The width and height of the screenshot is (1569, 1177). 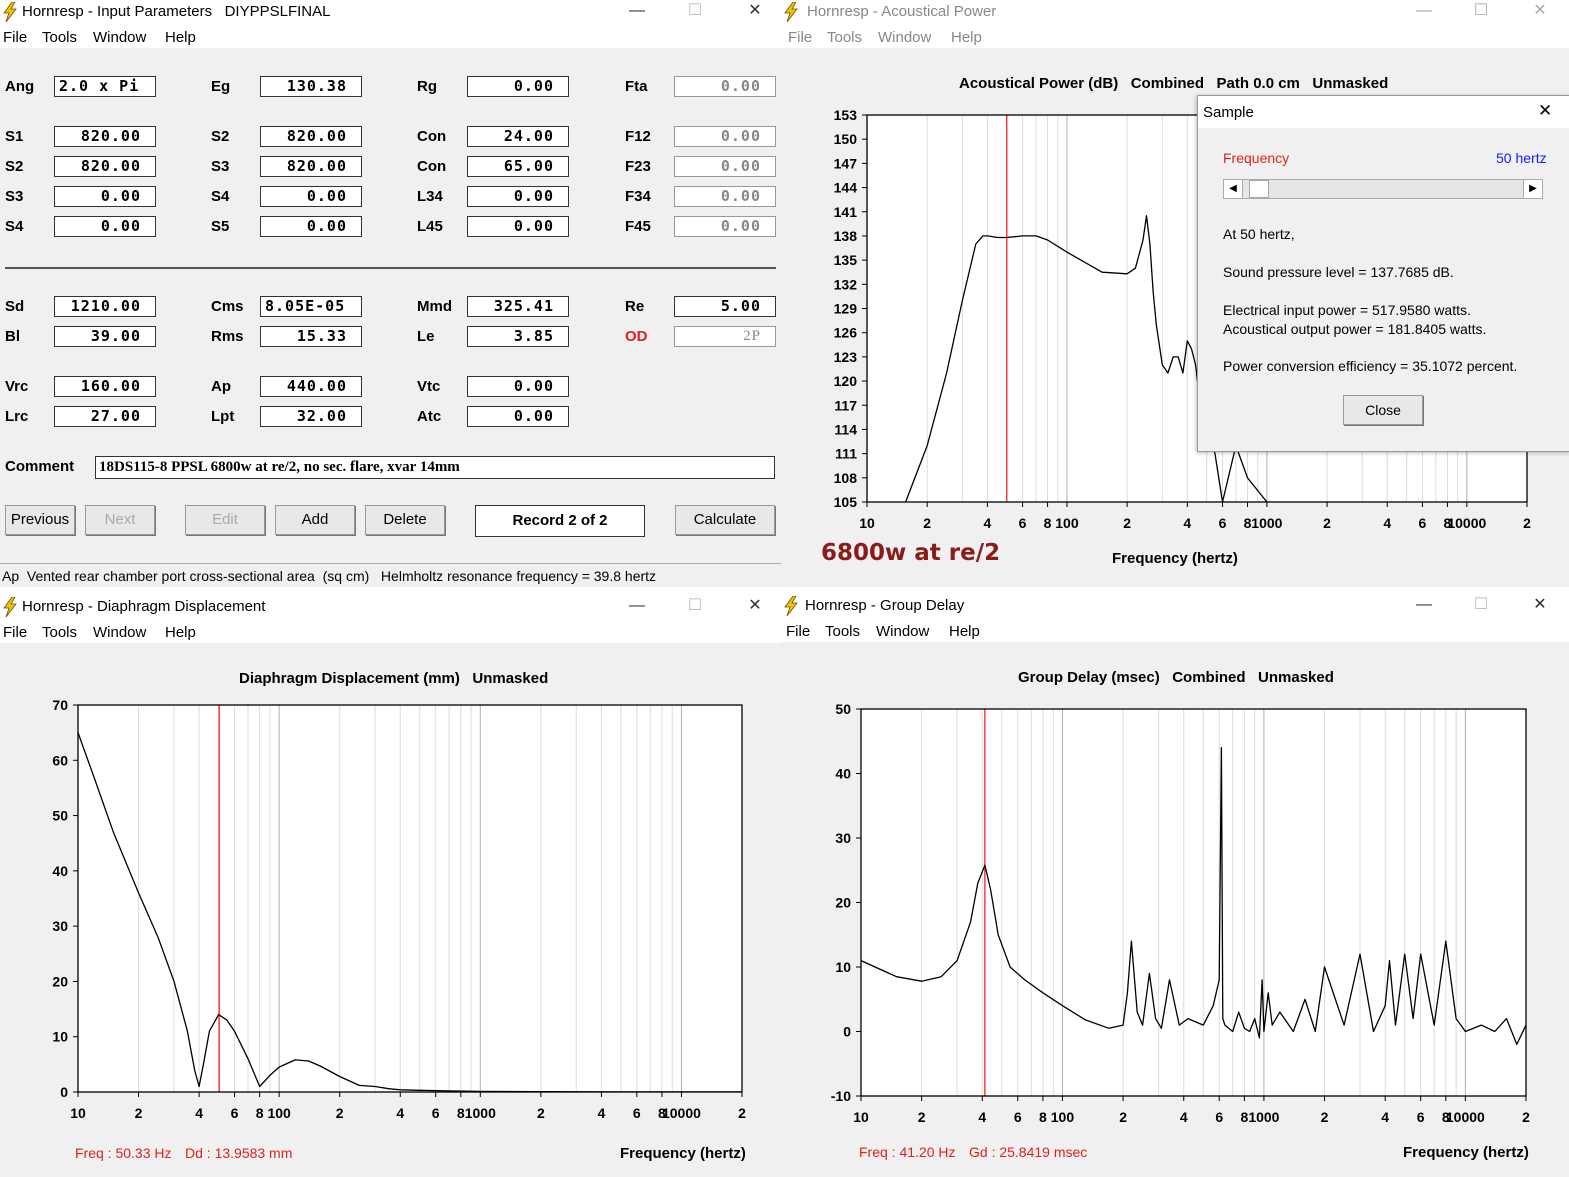 I want to click on param-label-con: Con, so click(x=432, y=136).